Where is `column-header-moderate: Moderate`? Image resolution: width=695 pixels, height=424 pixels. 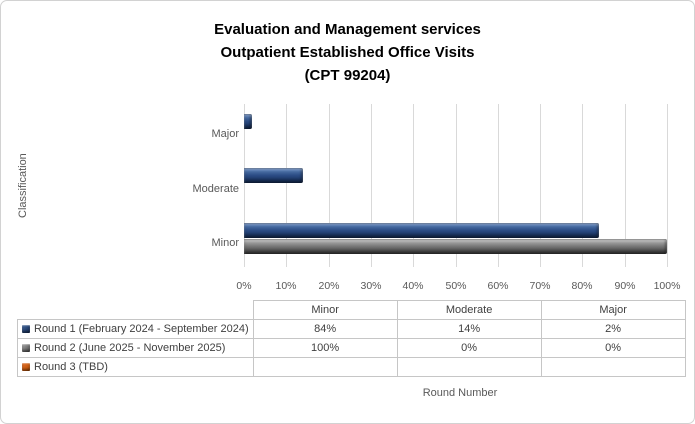 column-header-moderate: Moderate is located at coordinates (469, 310).